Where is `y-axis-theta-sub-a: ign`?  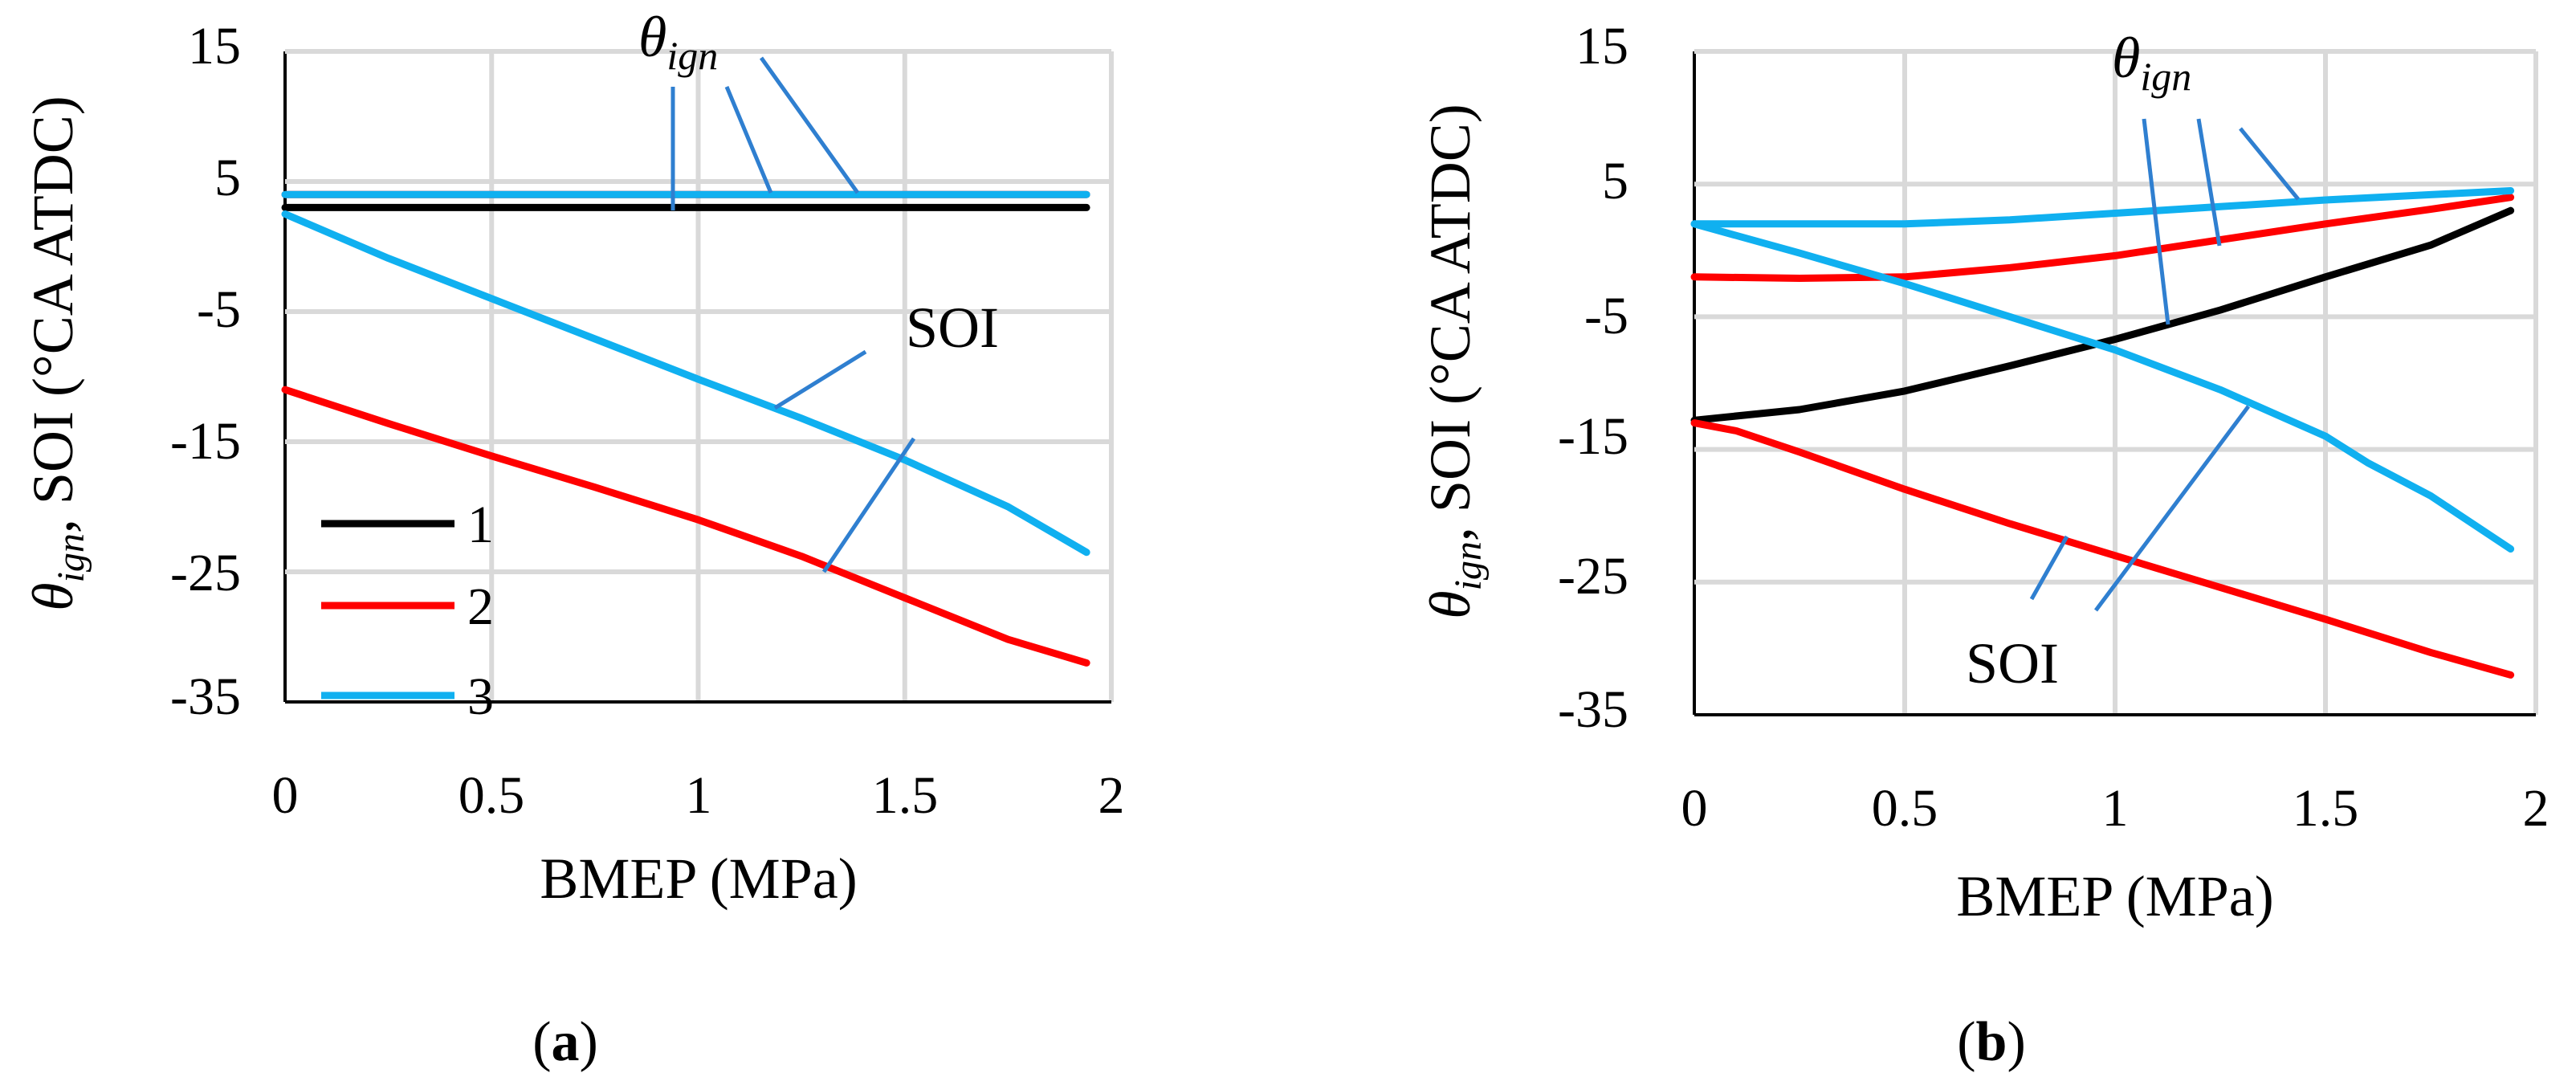 y-axis-theta-sub-a: ign is located at coordinates (71, 557).